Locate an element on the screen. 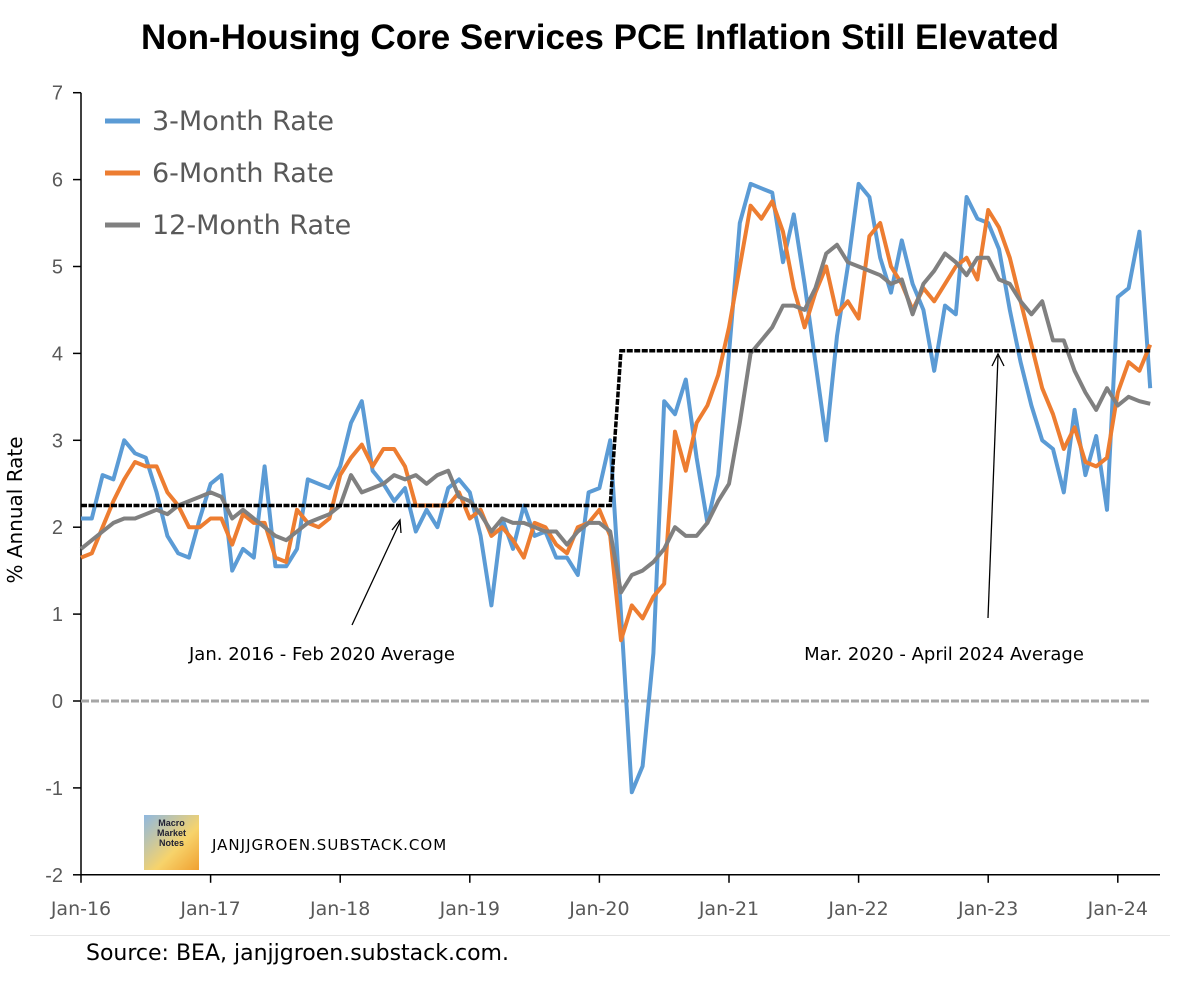 Image resolution: width=1200 pixels, height=992 pixels. y-tick-label: 7 is located at coordinates (57, 94).